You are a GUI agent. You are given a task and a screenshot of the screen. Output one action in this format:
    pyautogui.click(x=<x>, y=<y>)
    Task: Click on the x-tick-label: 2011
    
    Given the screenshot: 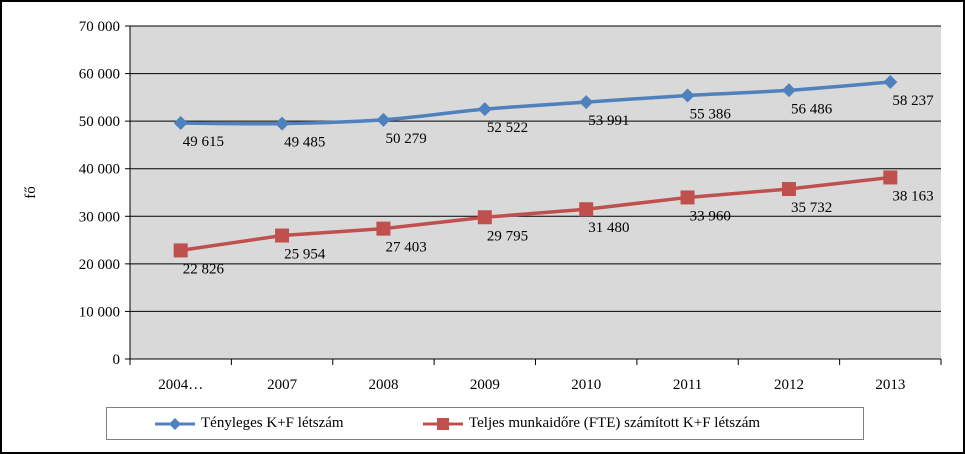 What is the action you would take?
    pyautogui.click(x=687, y=385)
    